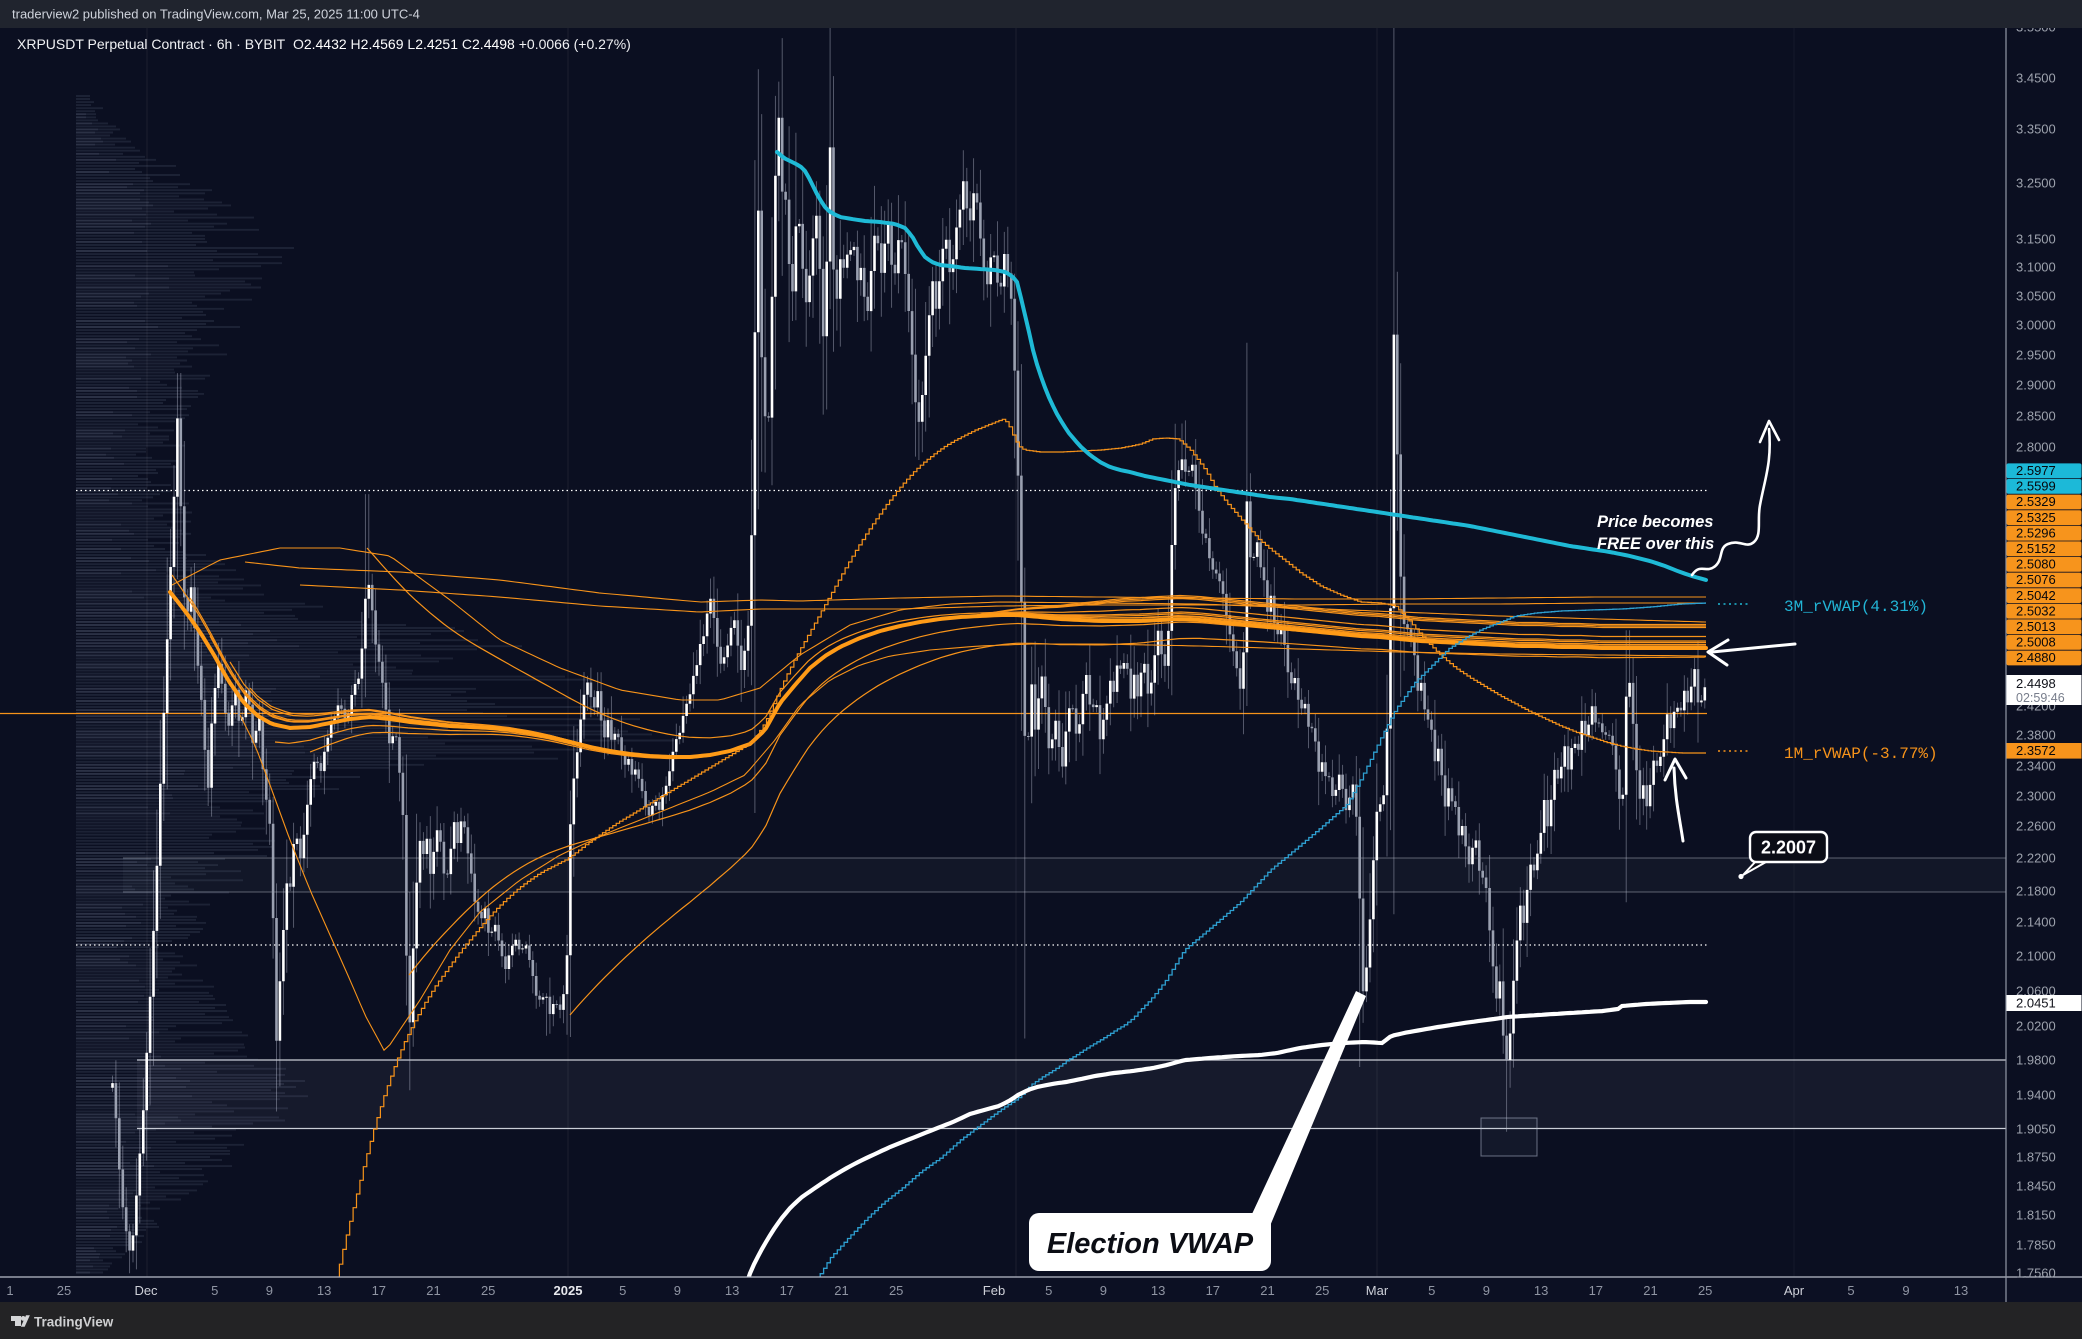 Image resolution: width=2082 pixels, height=1339 pixels. Describe the element at coordinates (2036, 1060) in the screenshot. I see `svg-text: 1.9800` at that location.